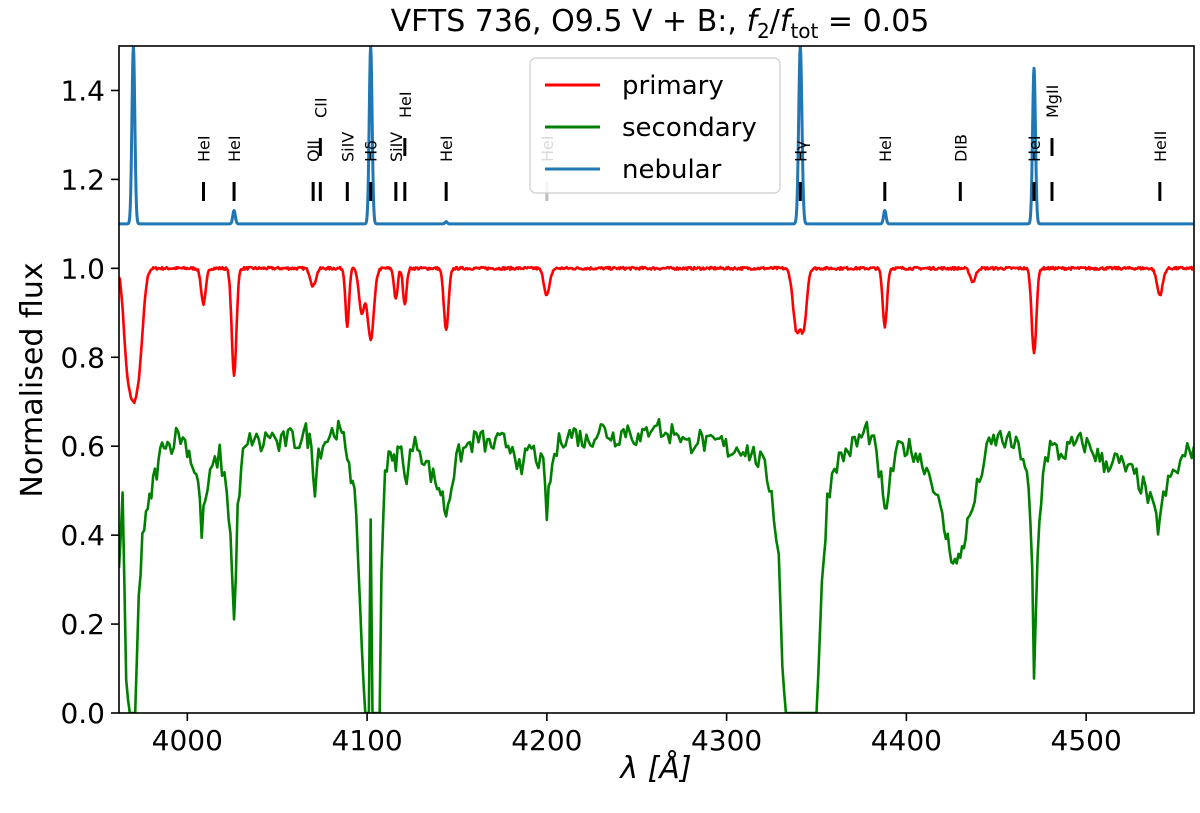 This screenshot has height=813, width=1200. What do you see at coordinates (89, 402) in the screenshot?
I see `y-axis: 0.0 0.2 0.4 0.6 0.8 1.0 1.2 1.4` at bounding box center [89, 402].